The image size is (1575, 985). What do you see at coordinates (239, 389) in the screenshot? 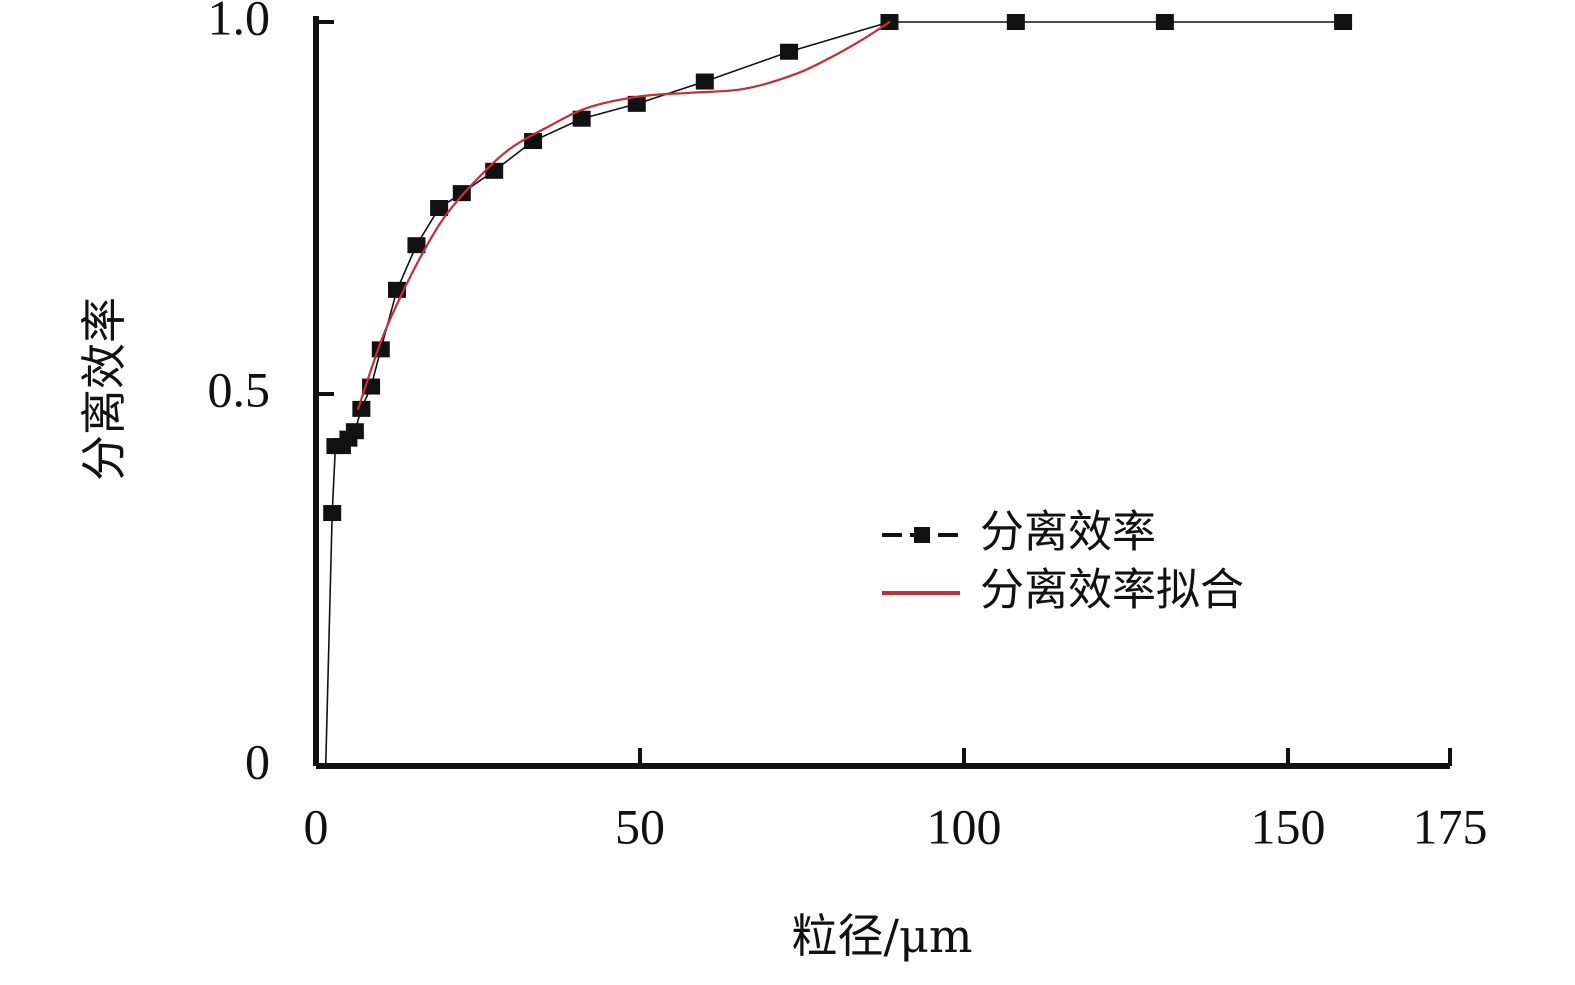
I see `y-tick-label-1: 0.5` at bounding box center [239, 389].